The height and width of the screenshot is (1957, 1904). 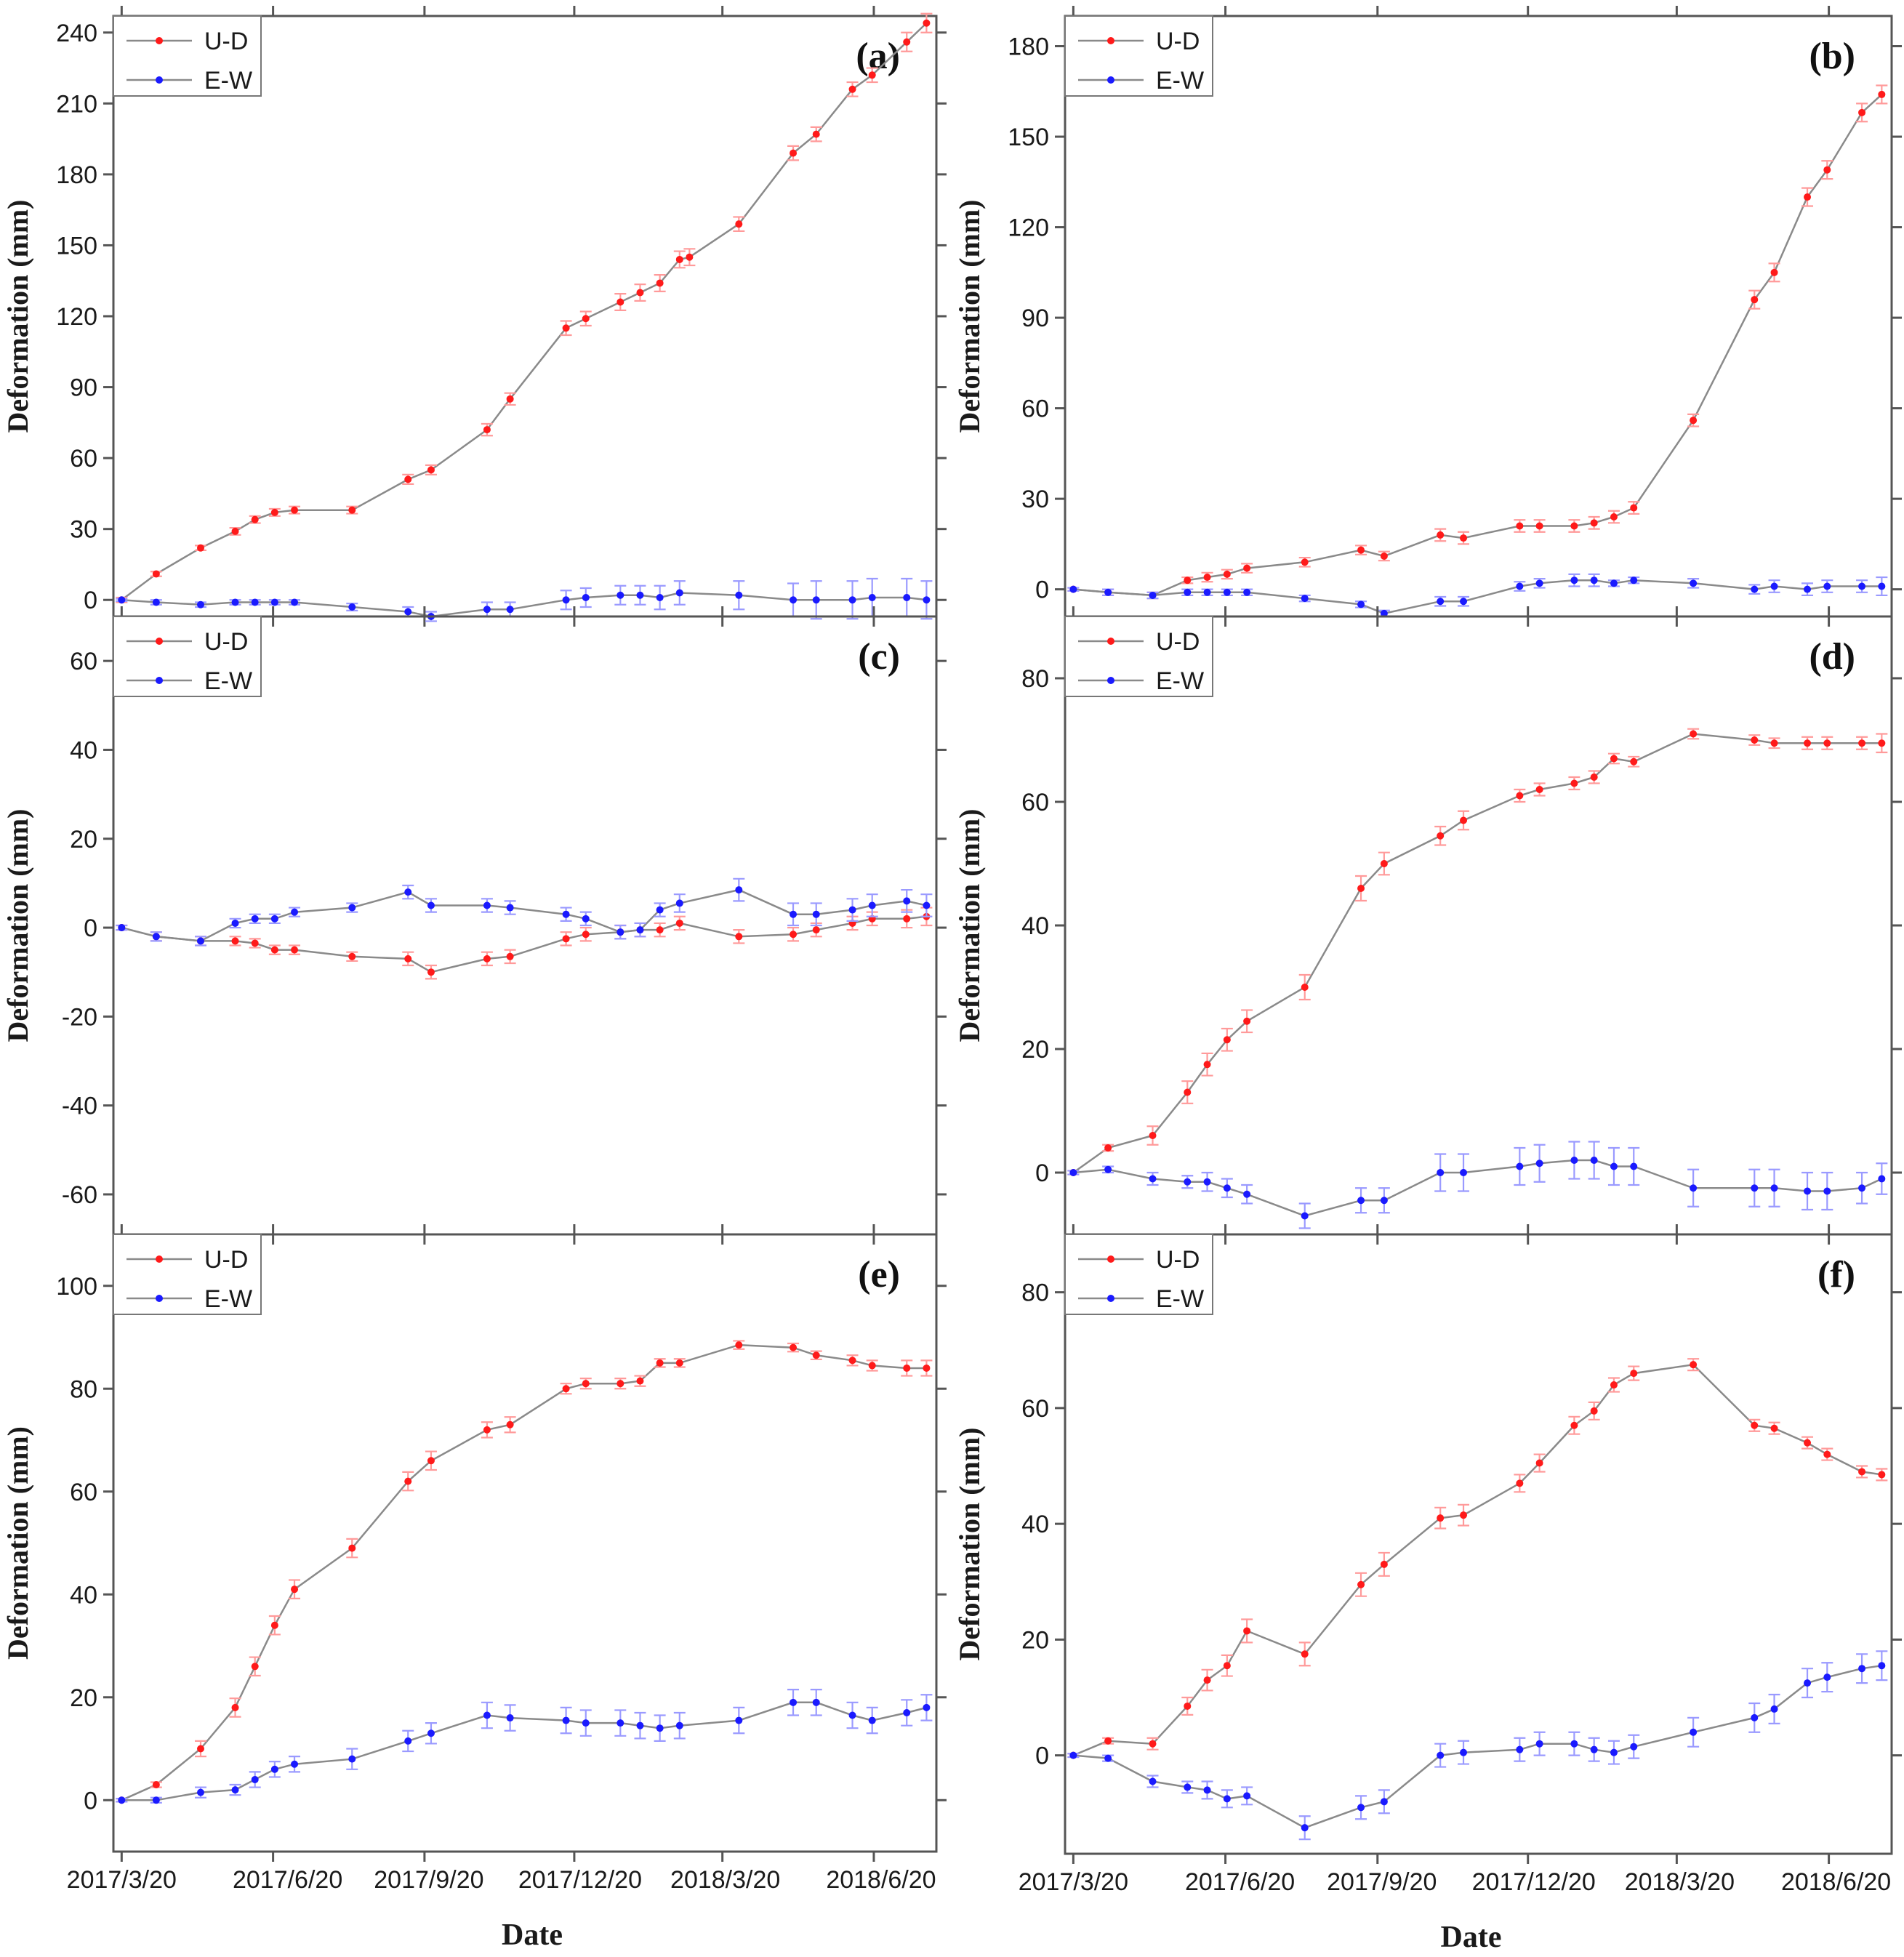 I want to click on y-tick-label: -20, so click(x=79, y=1017).